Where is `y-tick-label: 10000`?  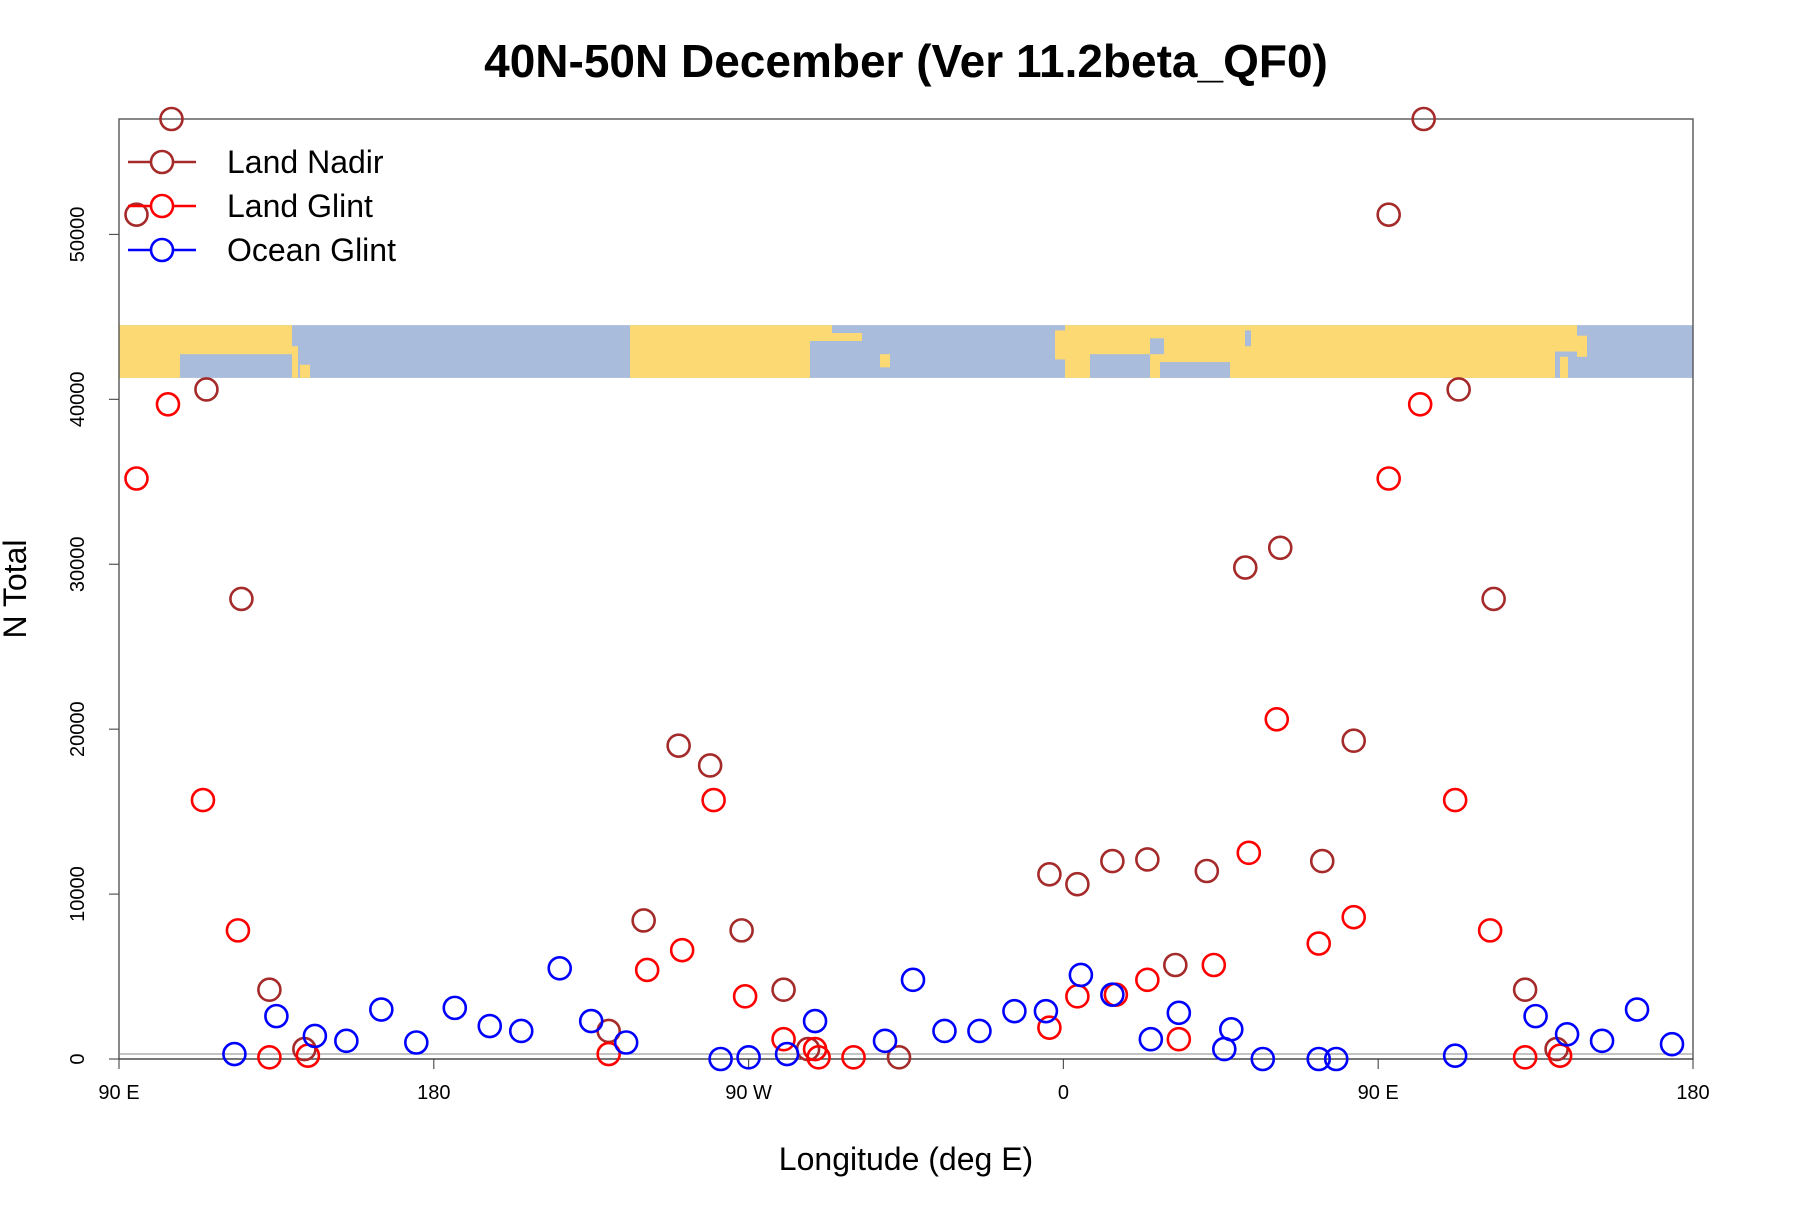 y-tick-label: 10000 is located at coordinates (78, 894).